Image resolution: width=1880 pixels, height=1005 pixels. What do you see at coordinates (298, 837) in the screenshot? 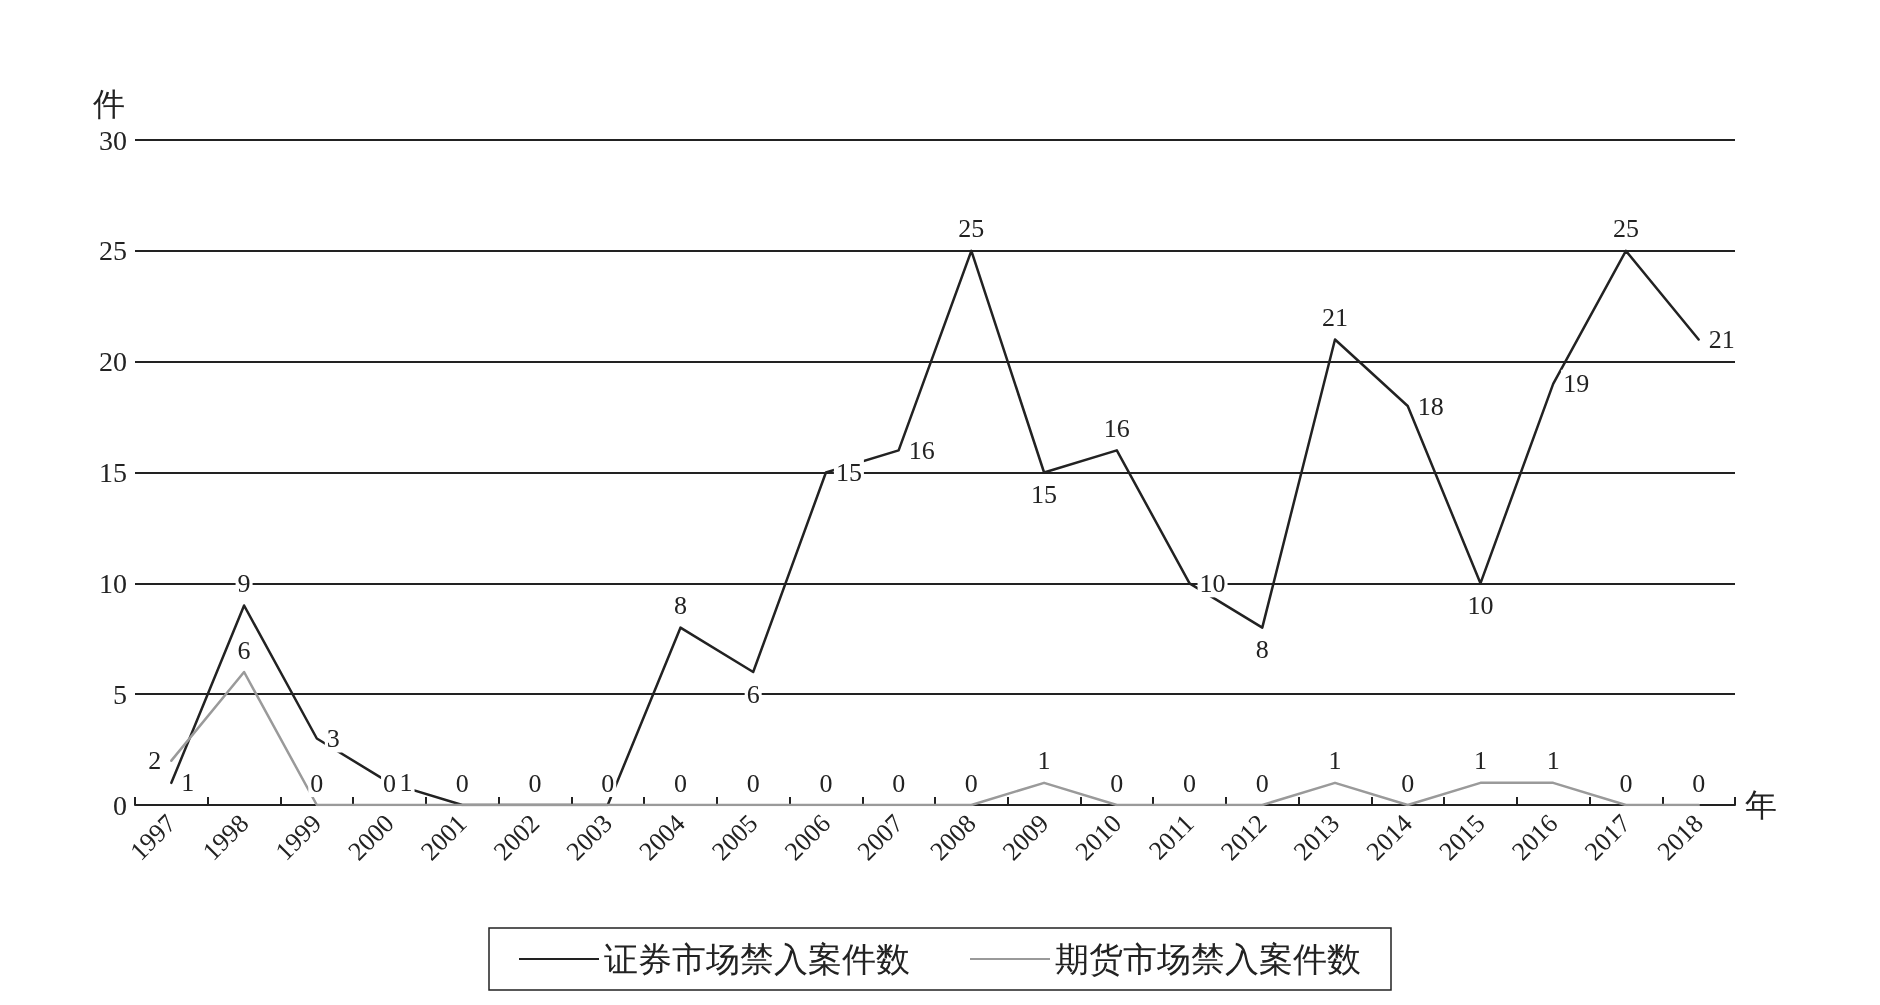
I see `x-tick-label: 1999` at bounding box center [298, 837].